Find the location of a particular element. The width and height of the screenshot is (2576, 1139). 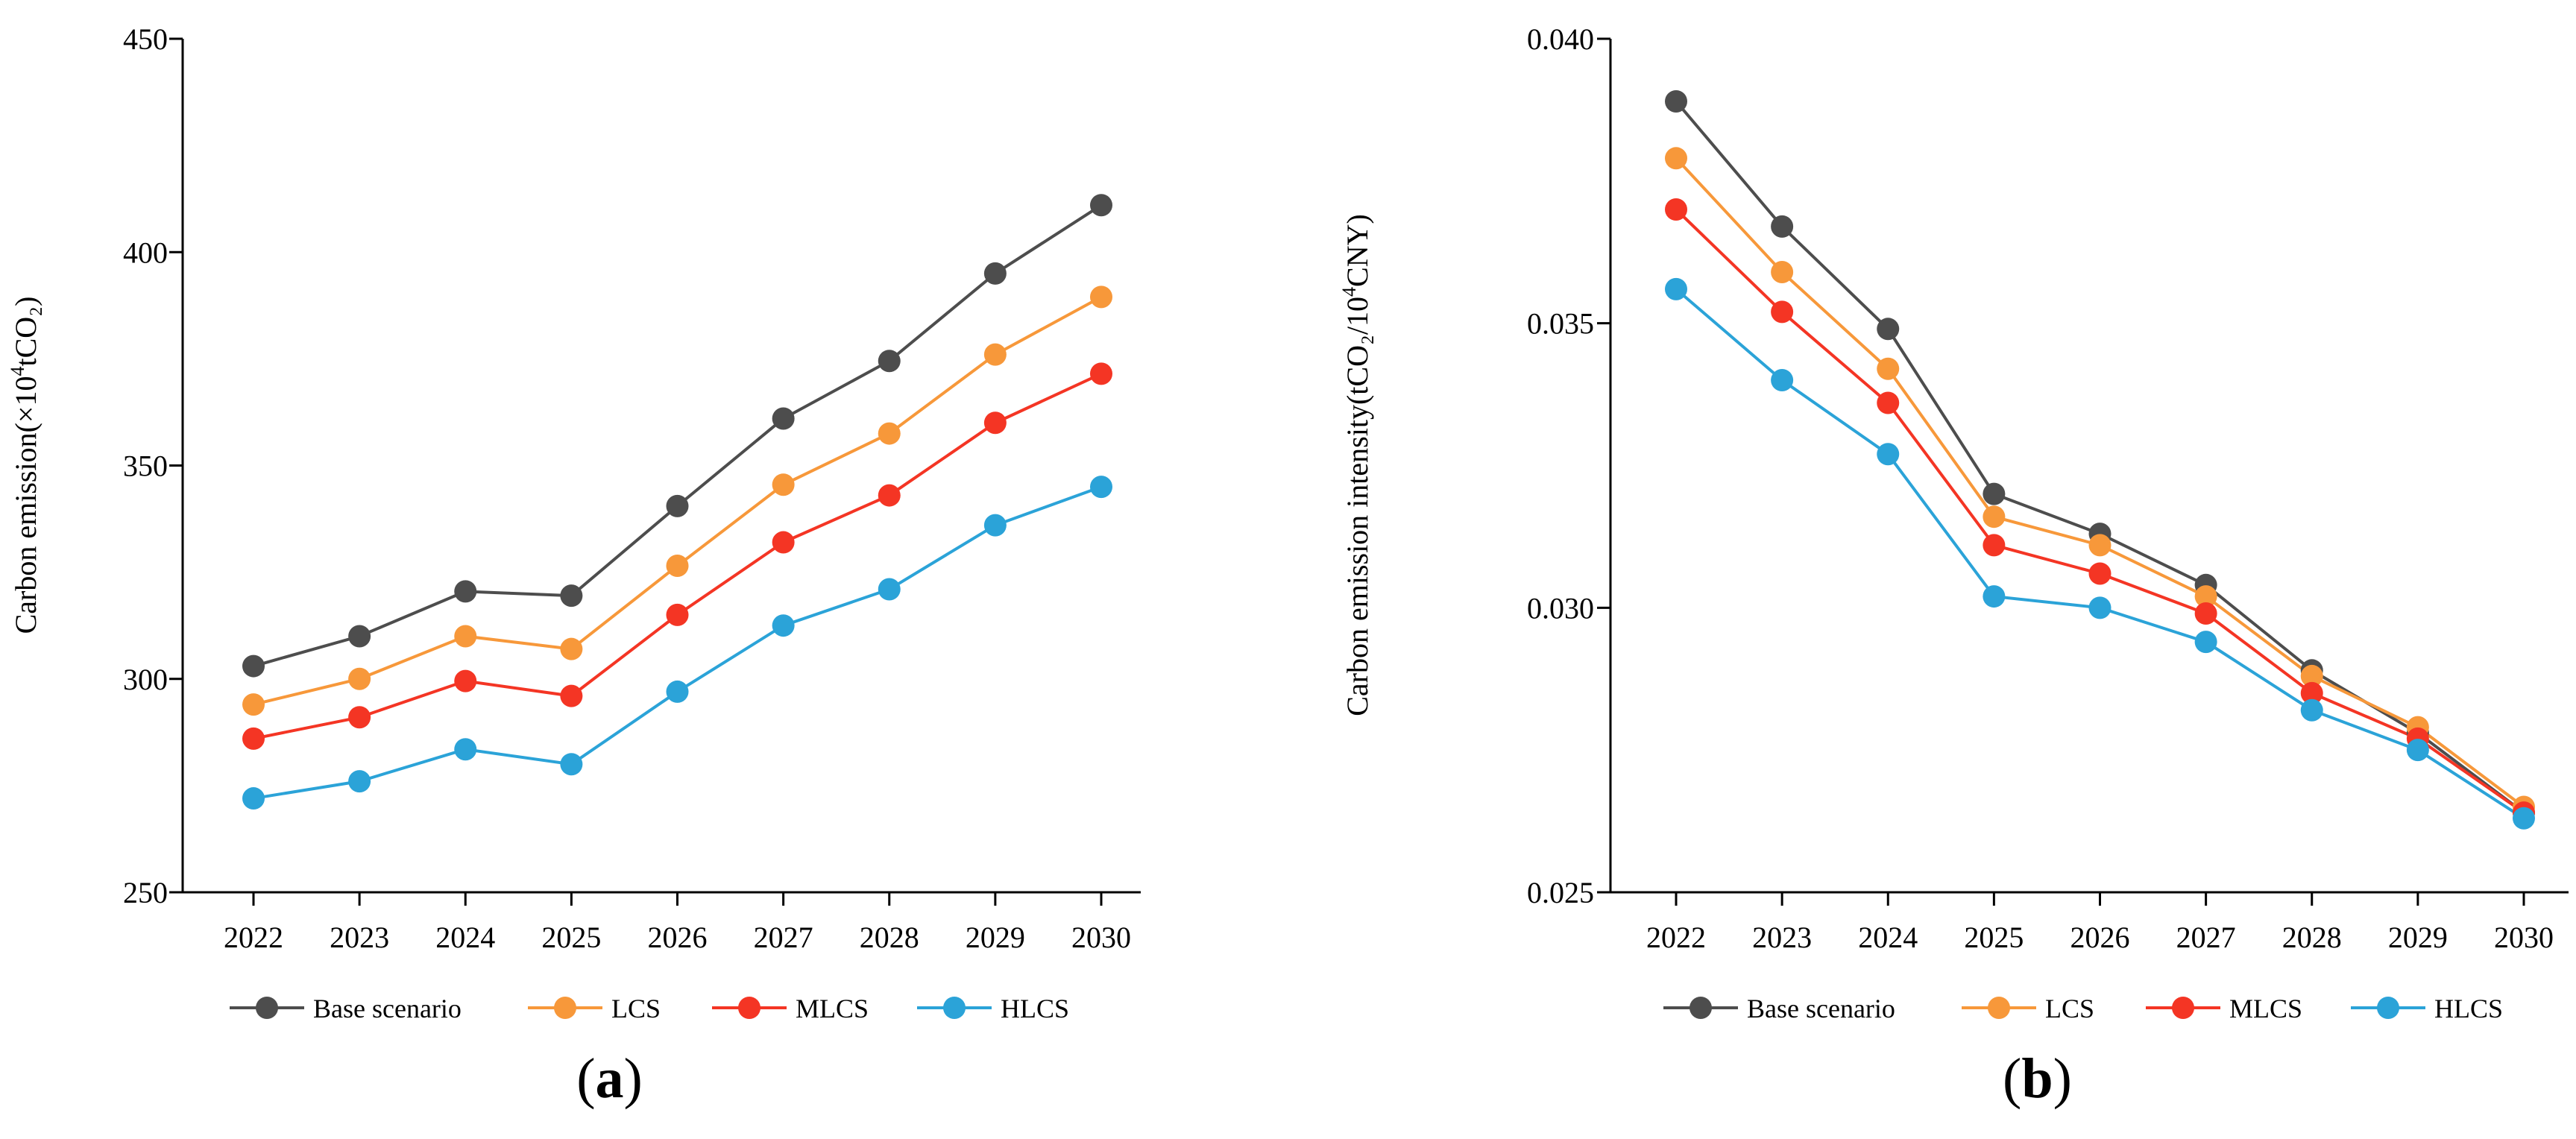

y-tick-label: 450 is located at coordinates (145, 39).